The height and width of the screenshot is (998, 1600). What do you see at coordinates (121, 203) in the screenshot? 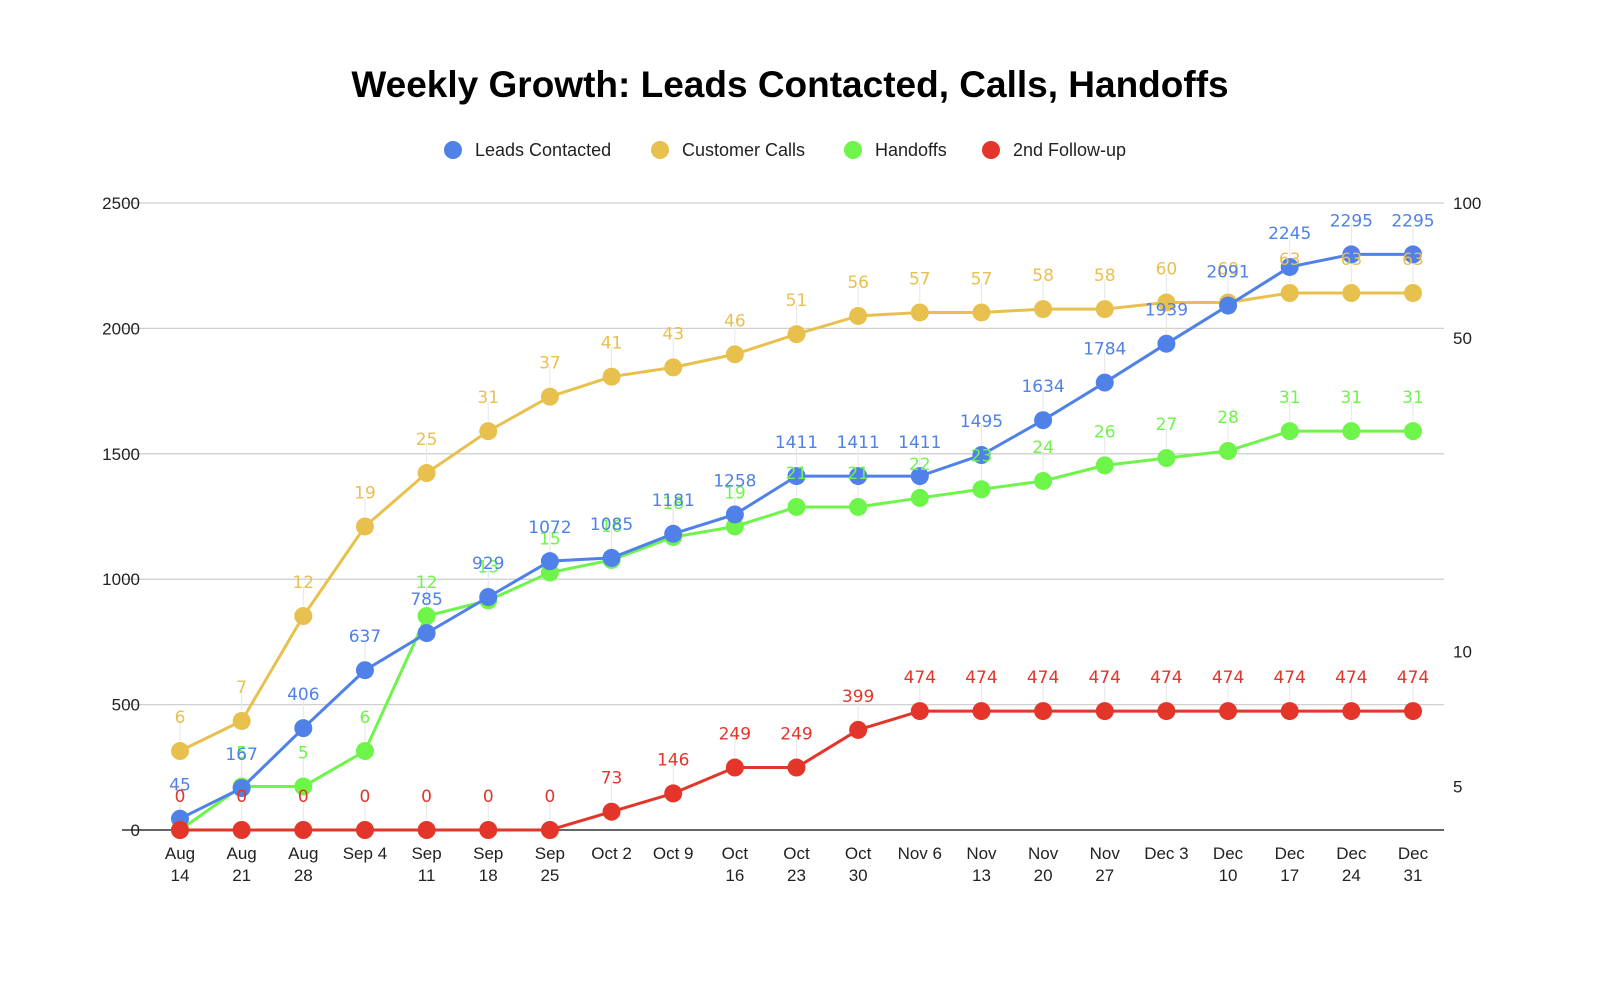
I see `left-tick-label: 2500` at bounding box center [121, 203].